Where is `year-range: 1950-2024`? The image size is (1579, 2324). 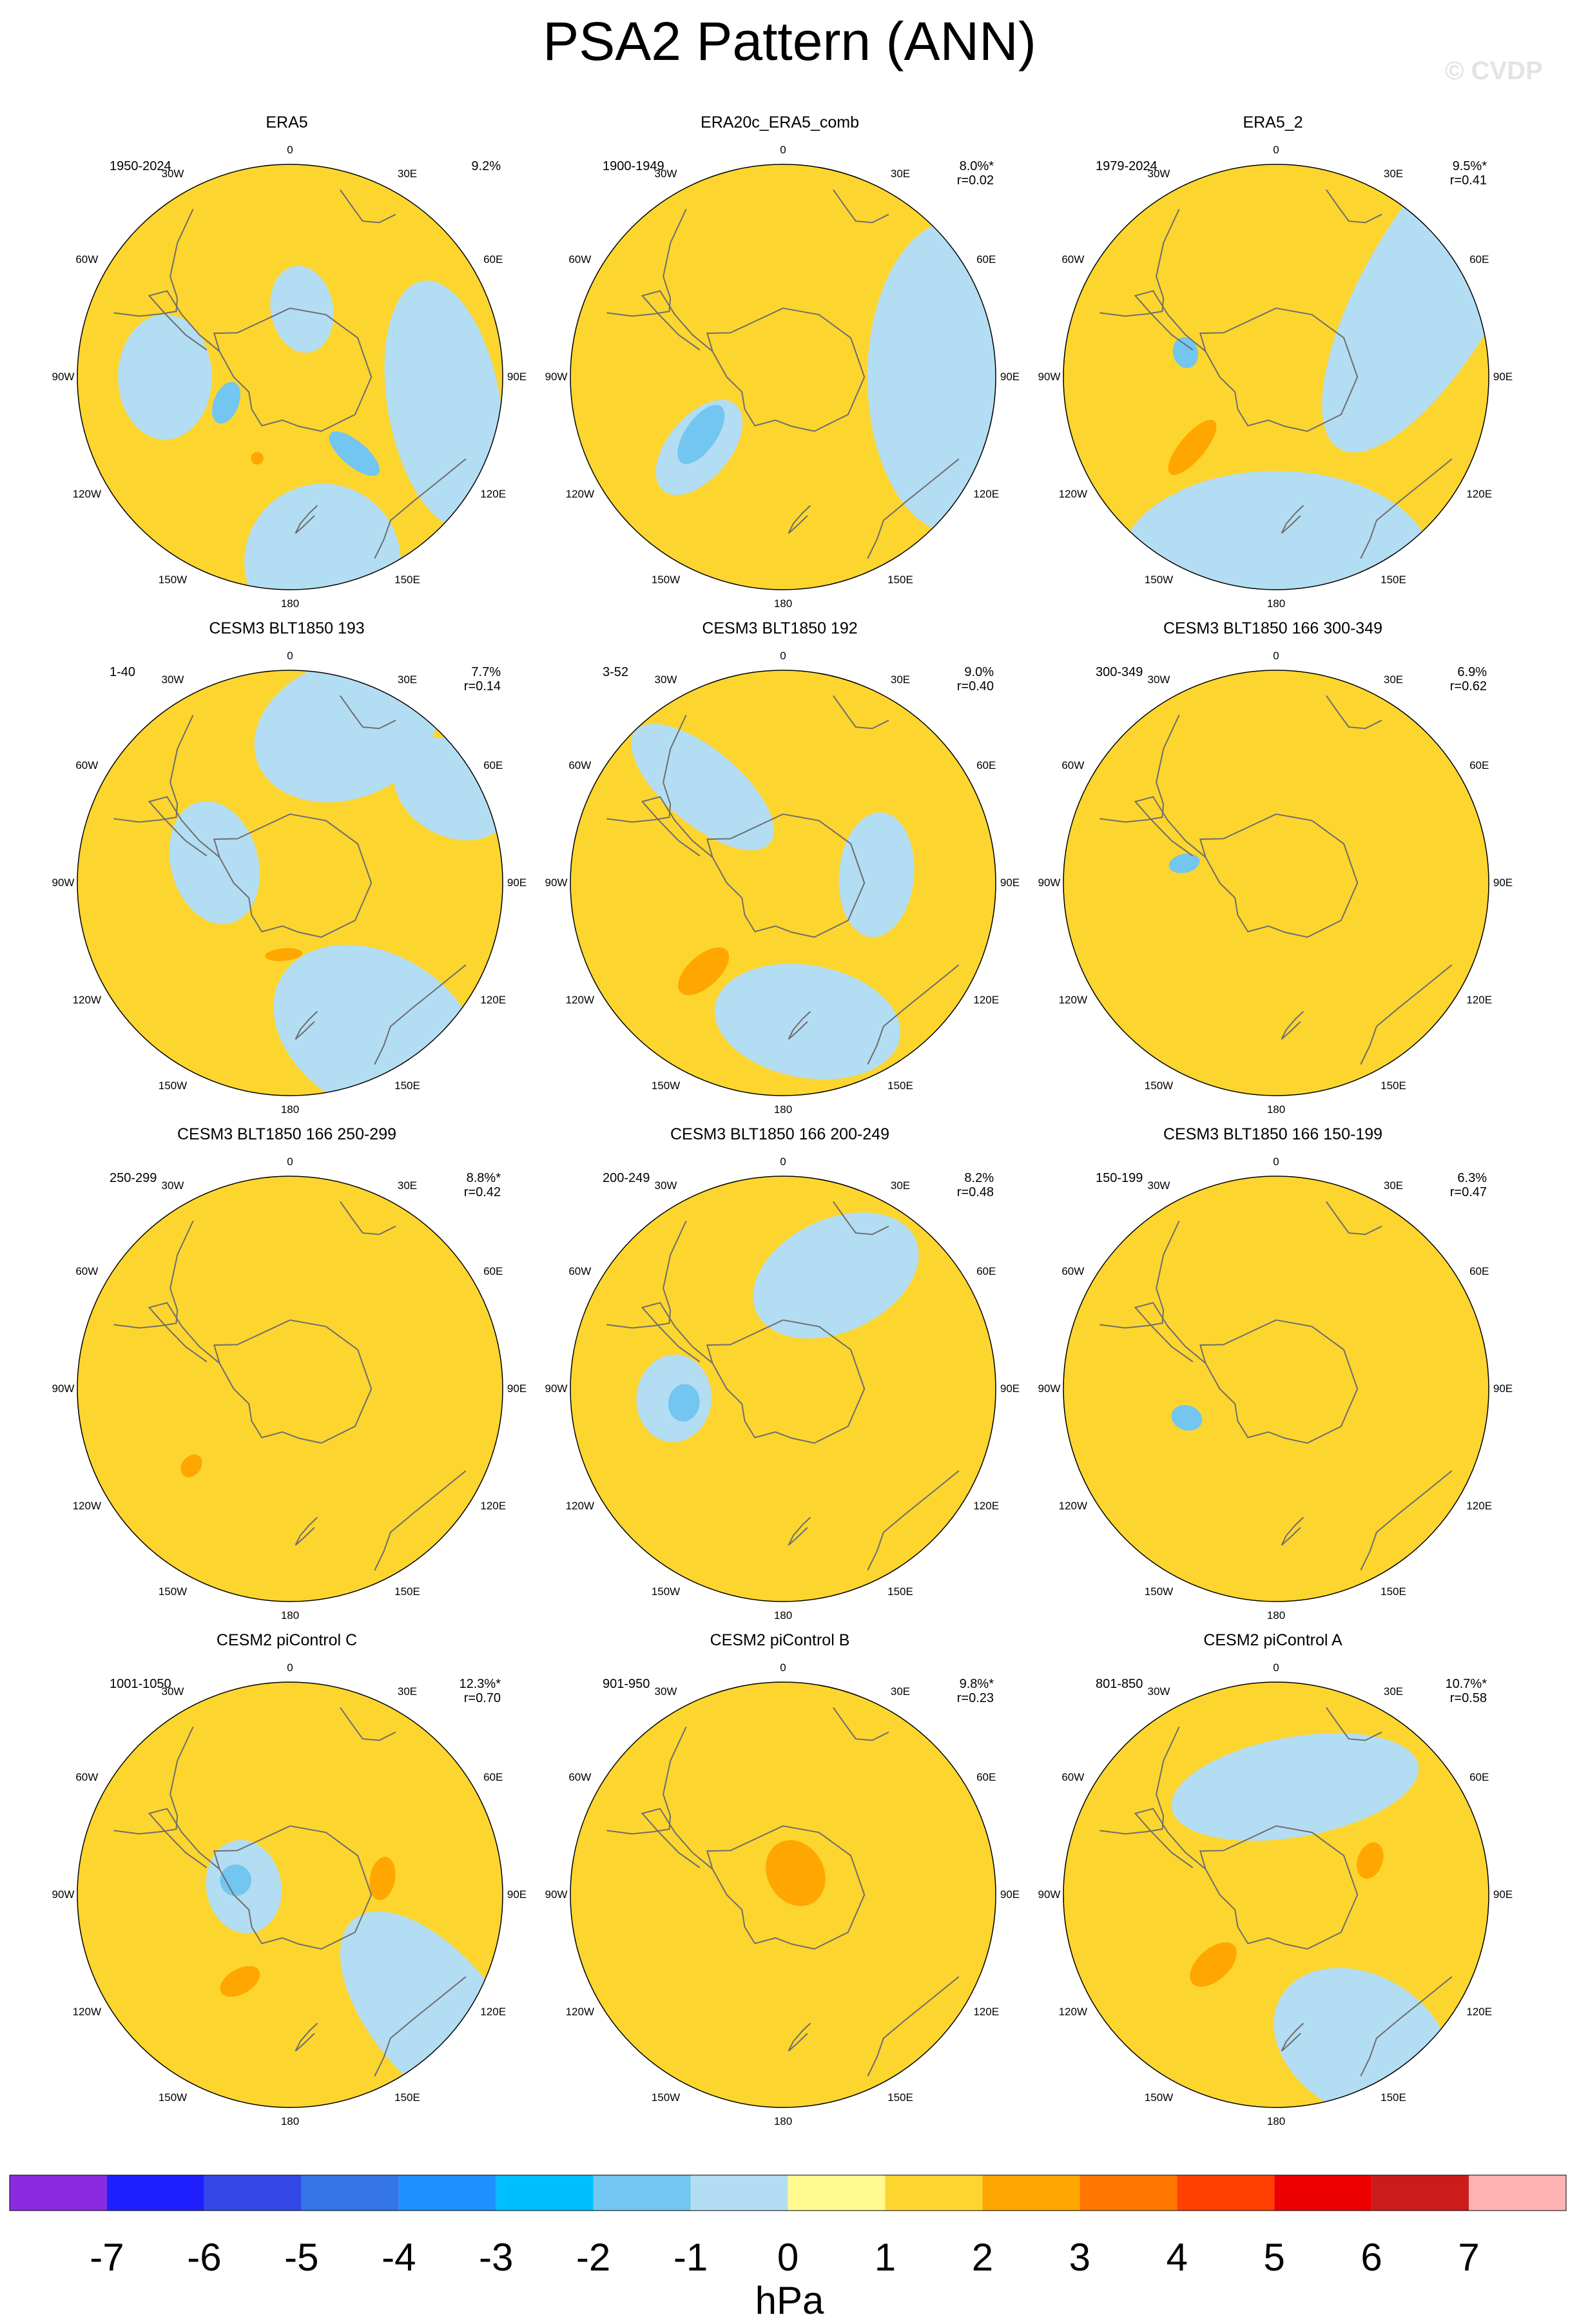
year-range: 1950-2024 is located at coordinates (140, 166).